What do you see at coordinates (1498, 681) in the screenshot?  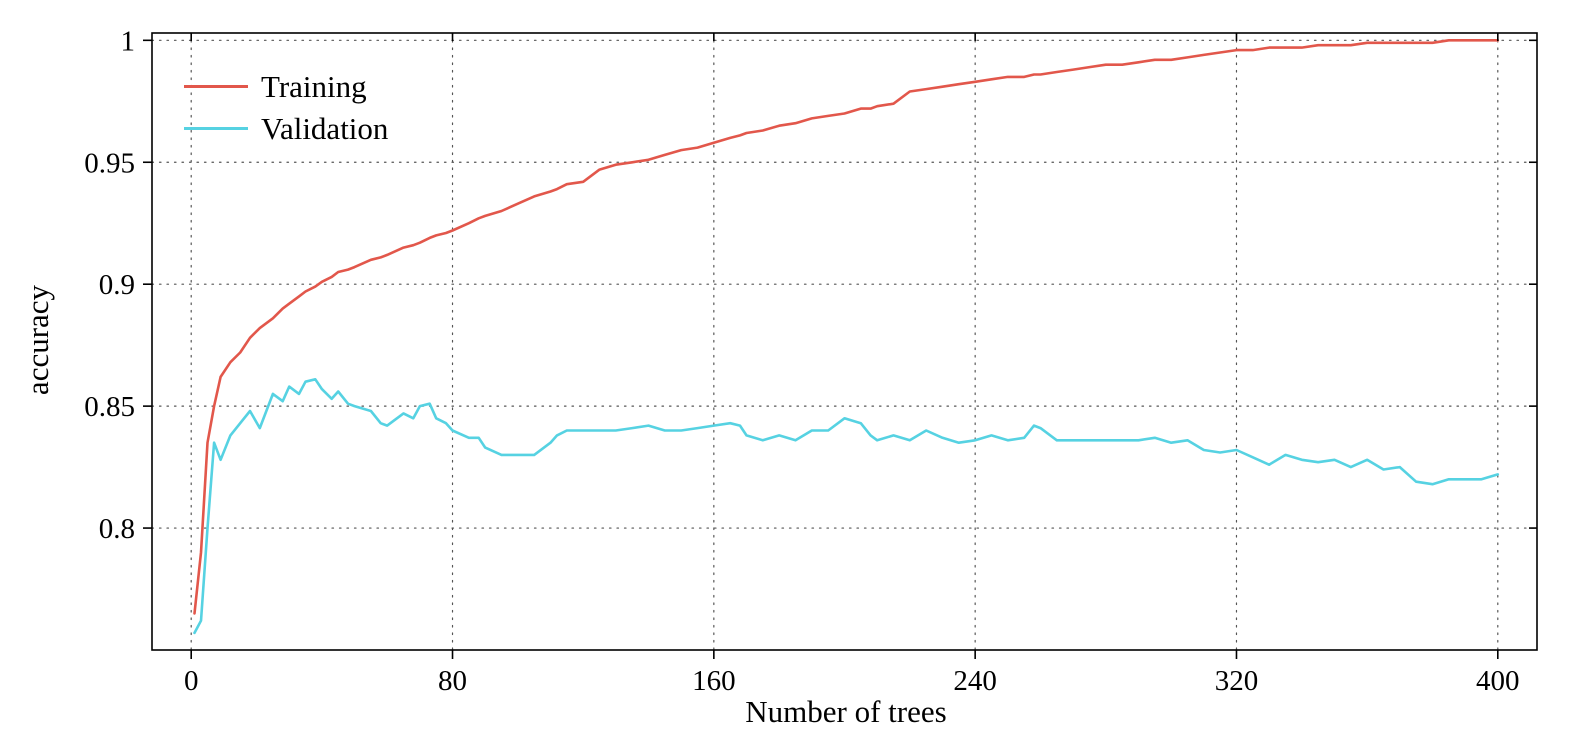 I see `svg-text: 400` at bounding box center [1498, 681].